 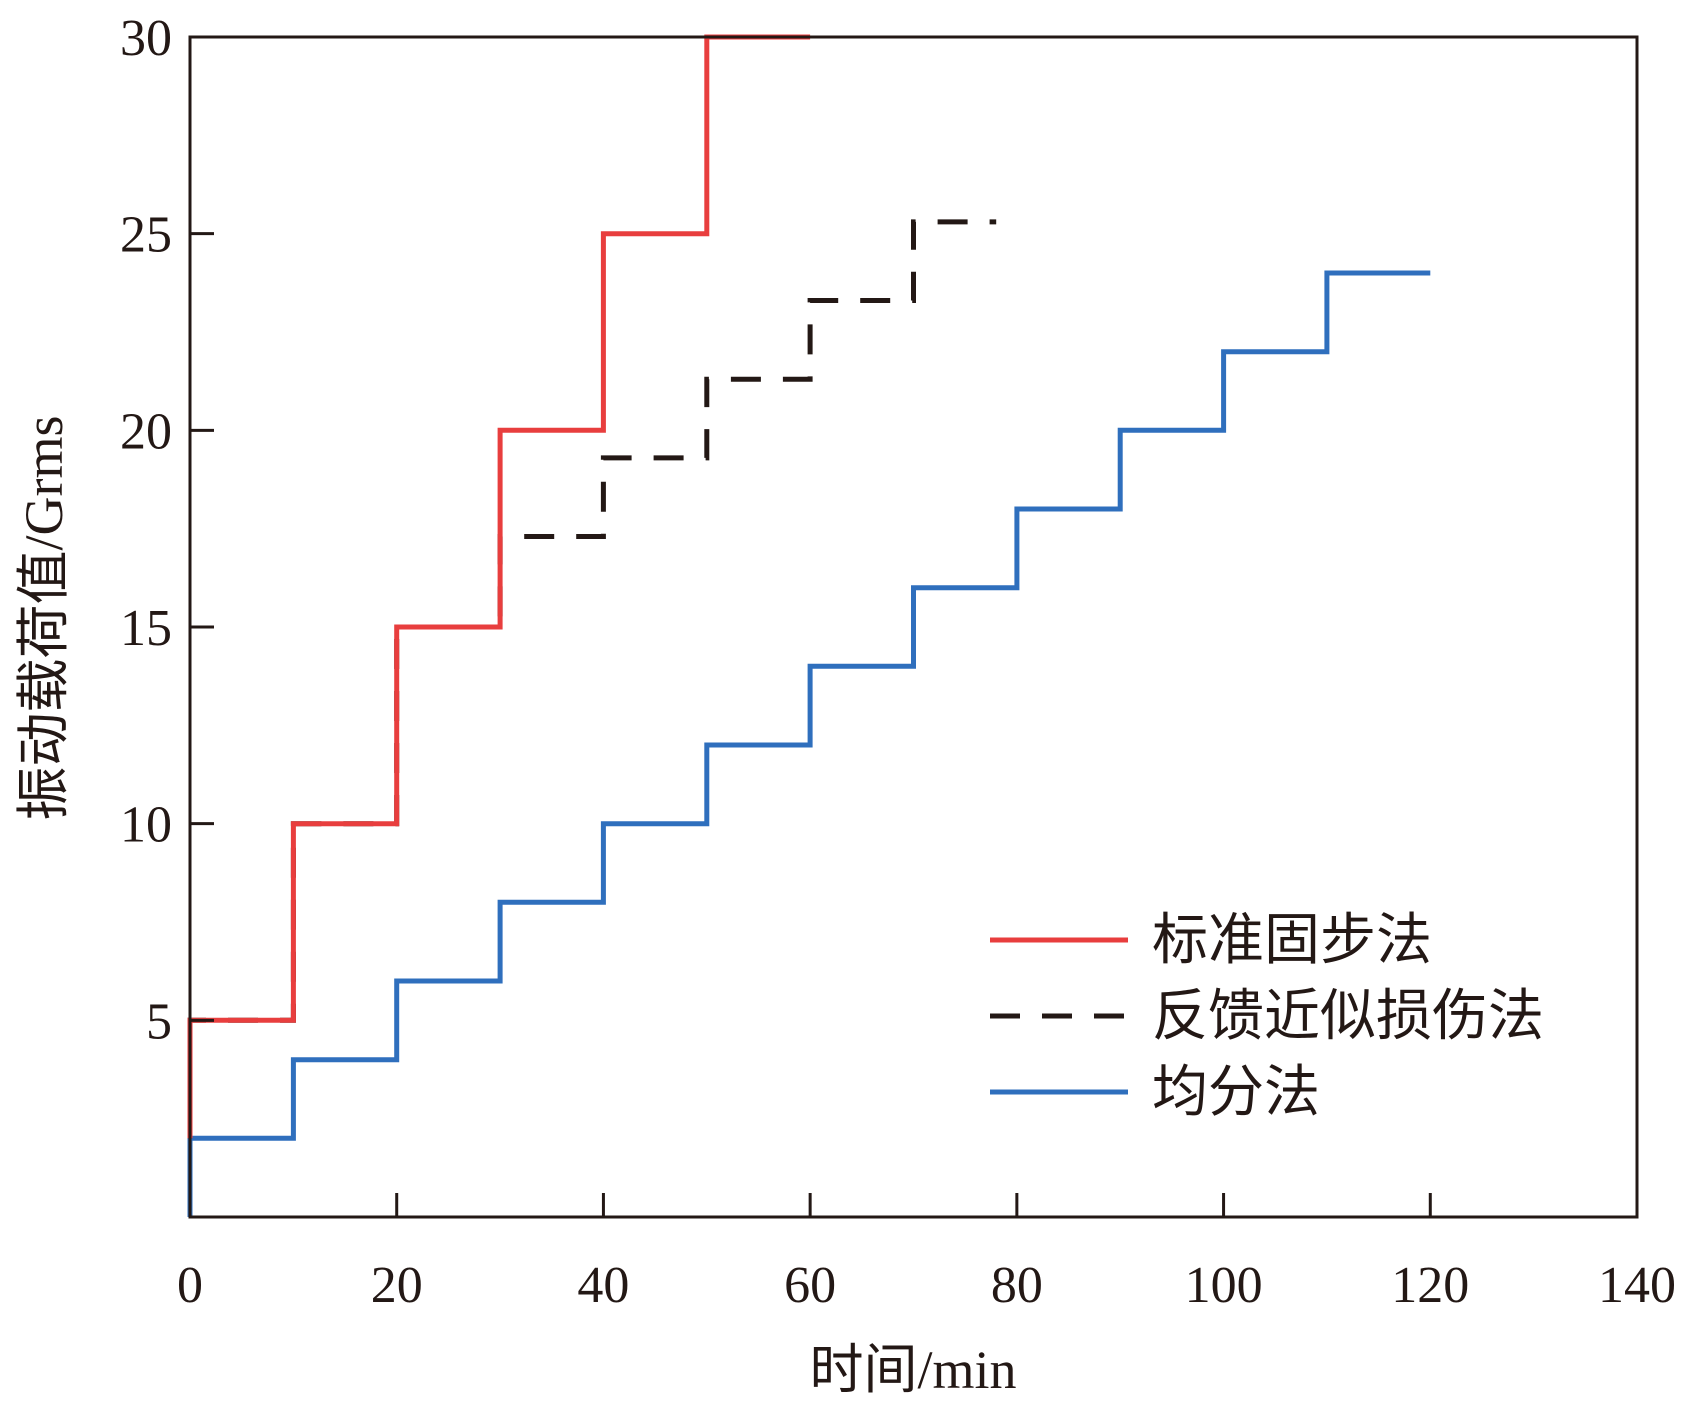 What do you see at coordinates (159, 1021) in the screenshot?
I see `y-tick-label: 5` at bounding box center [159, 1021].